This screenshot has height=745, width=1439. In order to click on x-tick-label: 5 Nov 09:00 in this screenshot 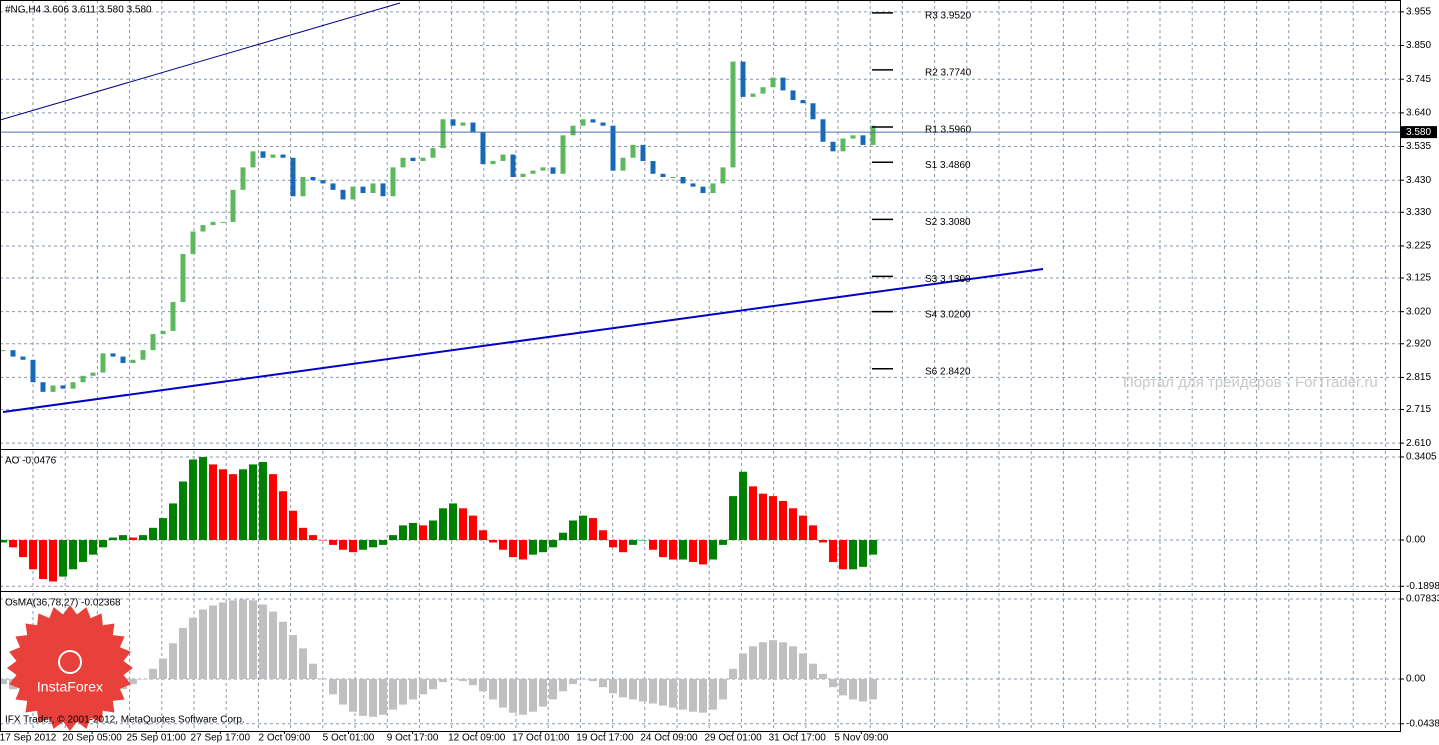, I will do `click(861, 738)`.